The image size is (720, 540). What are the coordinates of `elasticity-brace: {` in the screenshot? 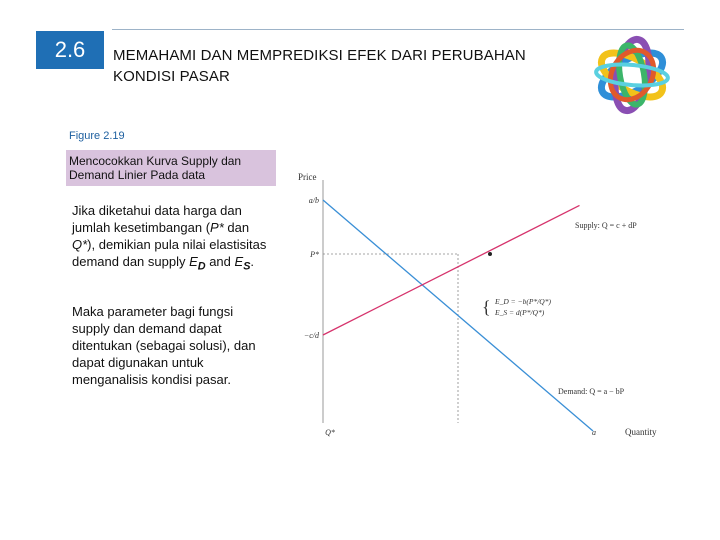 It's located at (486, 307).